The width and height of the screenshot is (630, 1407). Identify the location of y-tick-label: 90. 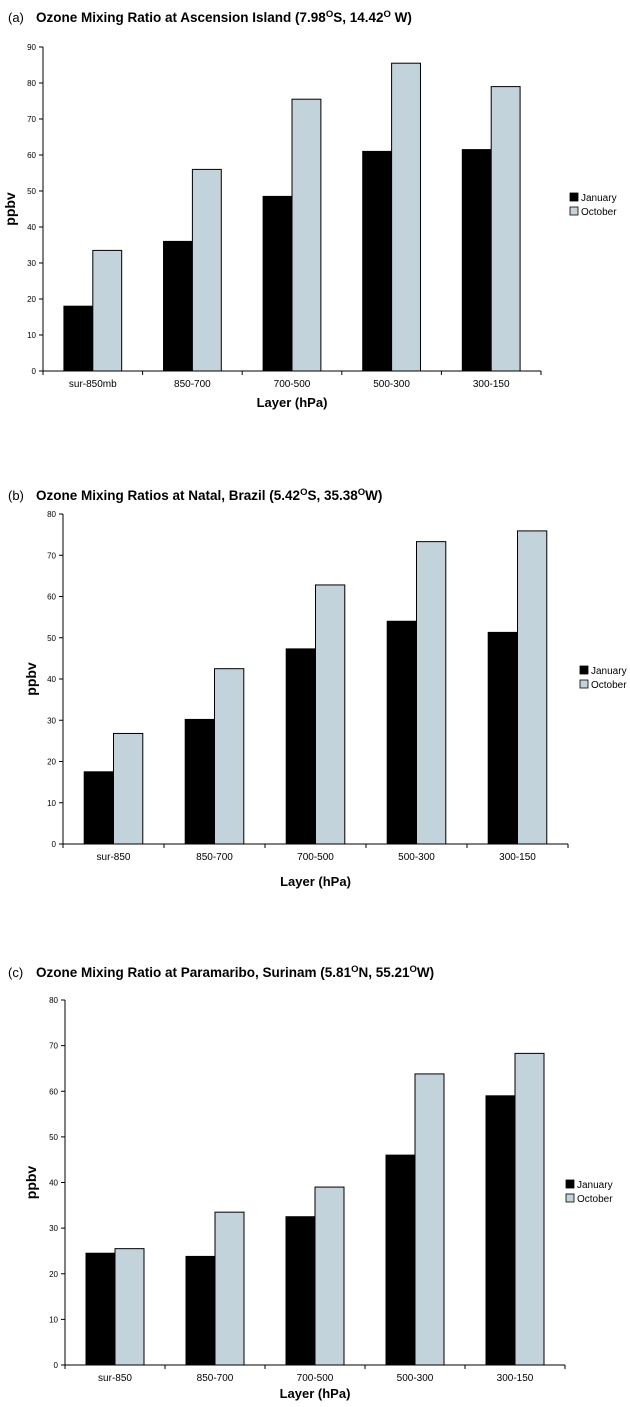
(31, 47).